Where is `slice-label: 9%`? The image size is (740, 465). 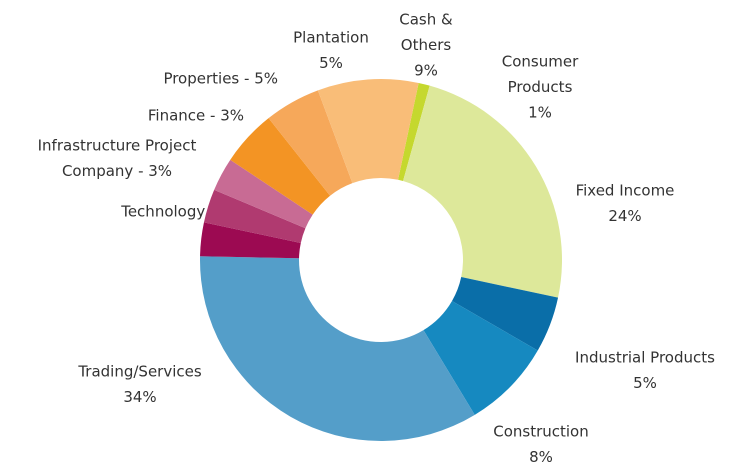 slice-label: 9% is located at coordinates (426, 71).